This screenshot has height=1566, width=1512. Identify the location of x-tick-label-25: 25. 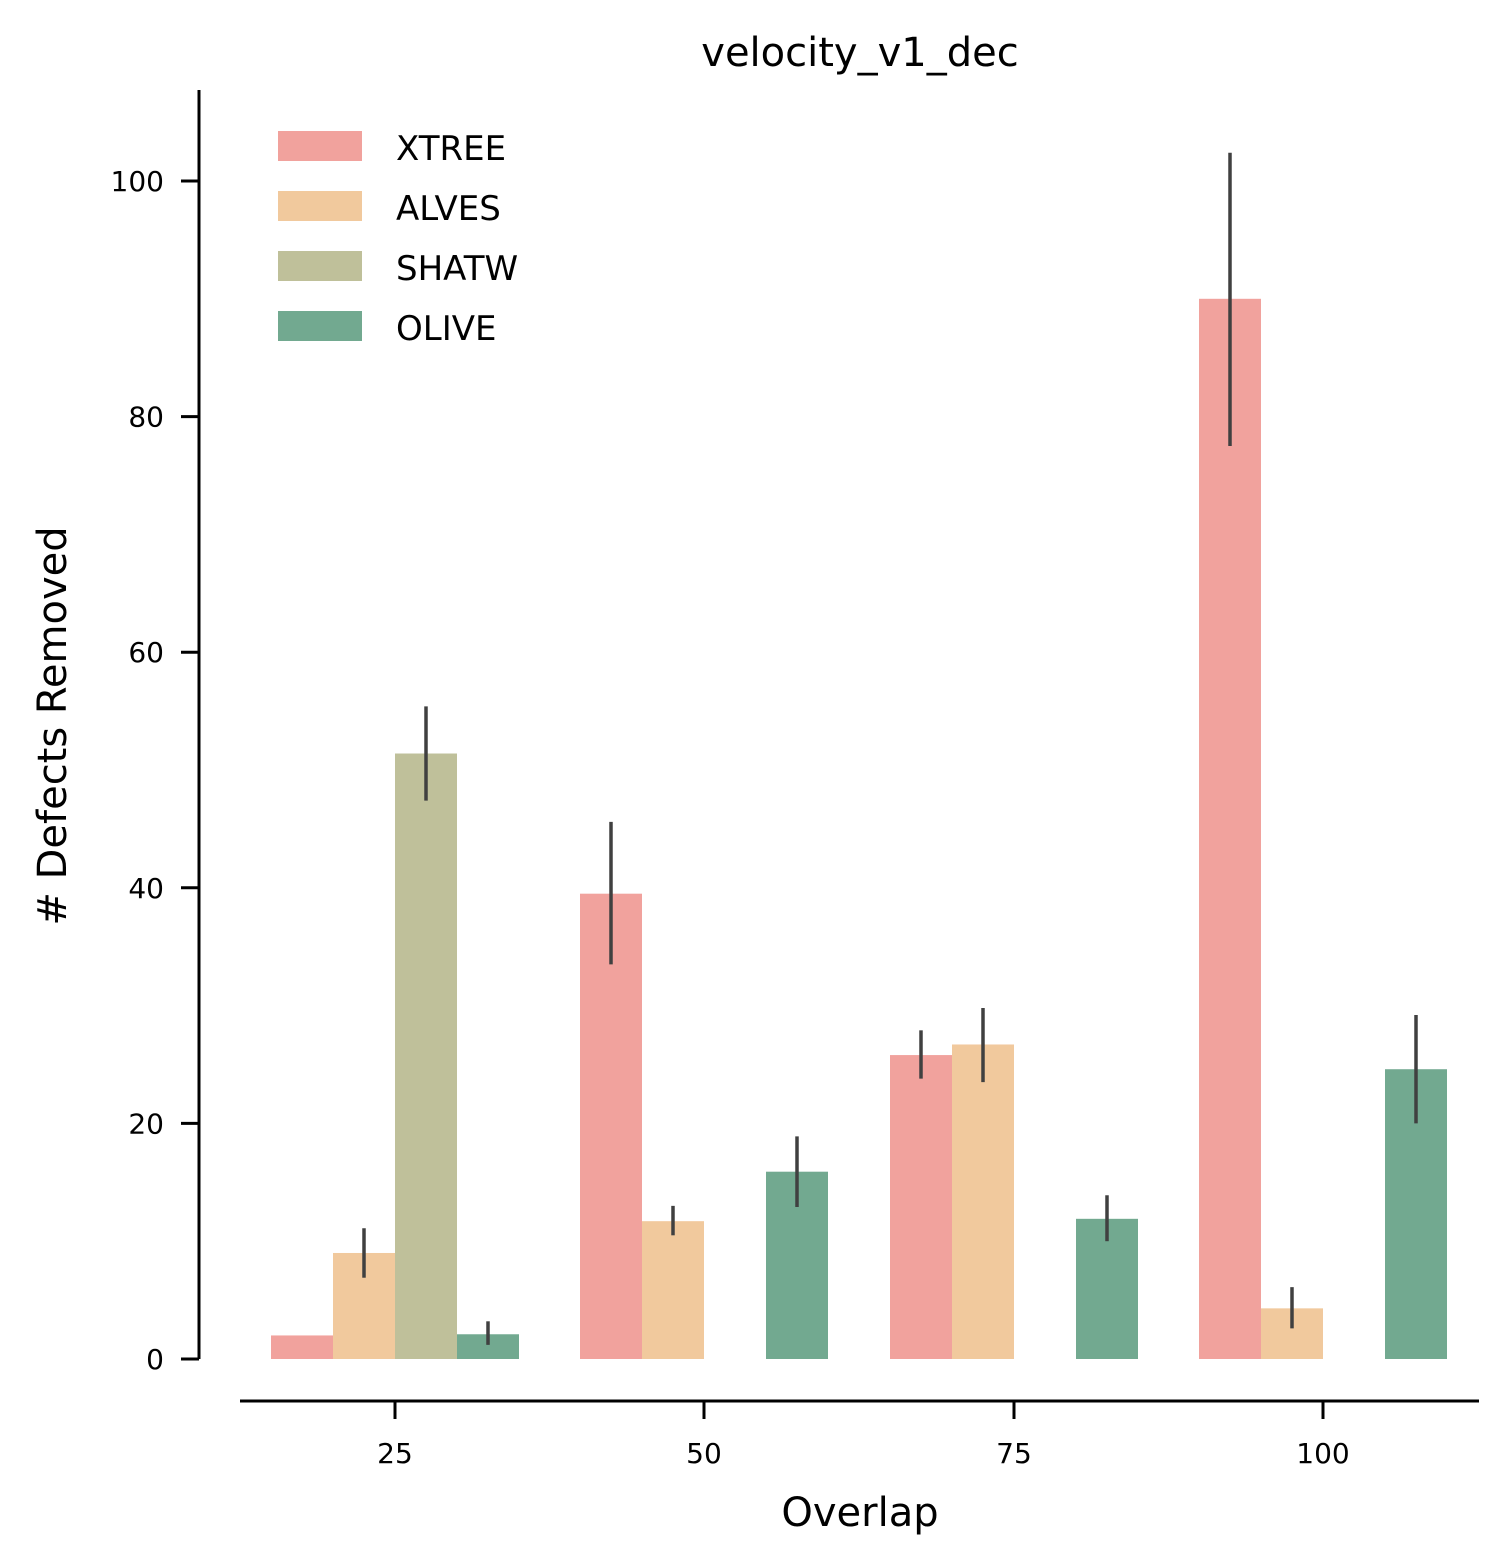
(395, 1453).